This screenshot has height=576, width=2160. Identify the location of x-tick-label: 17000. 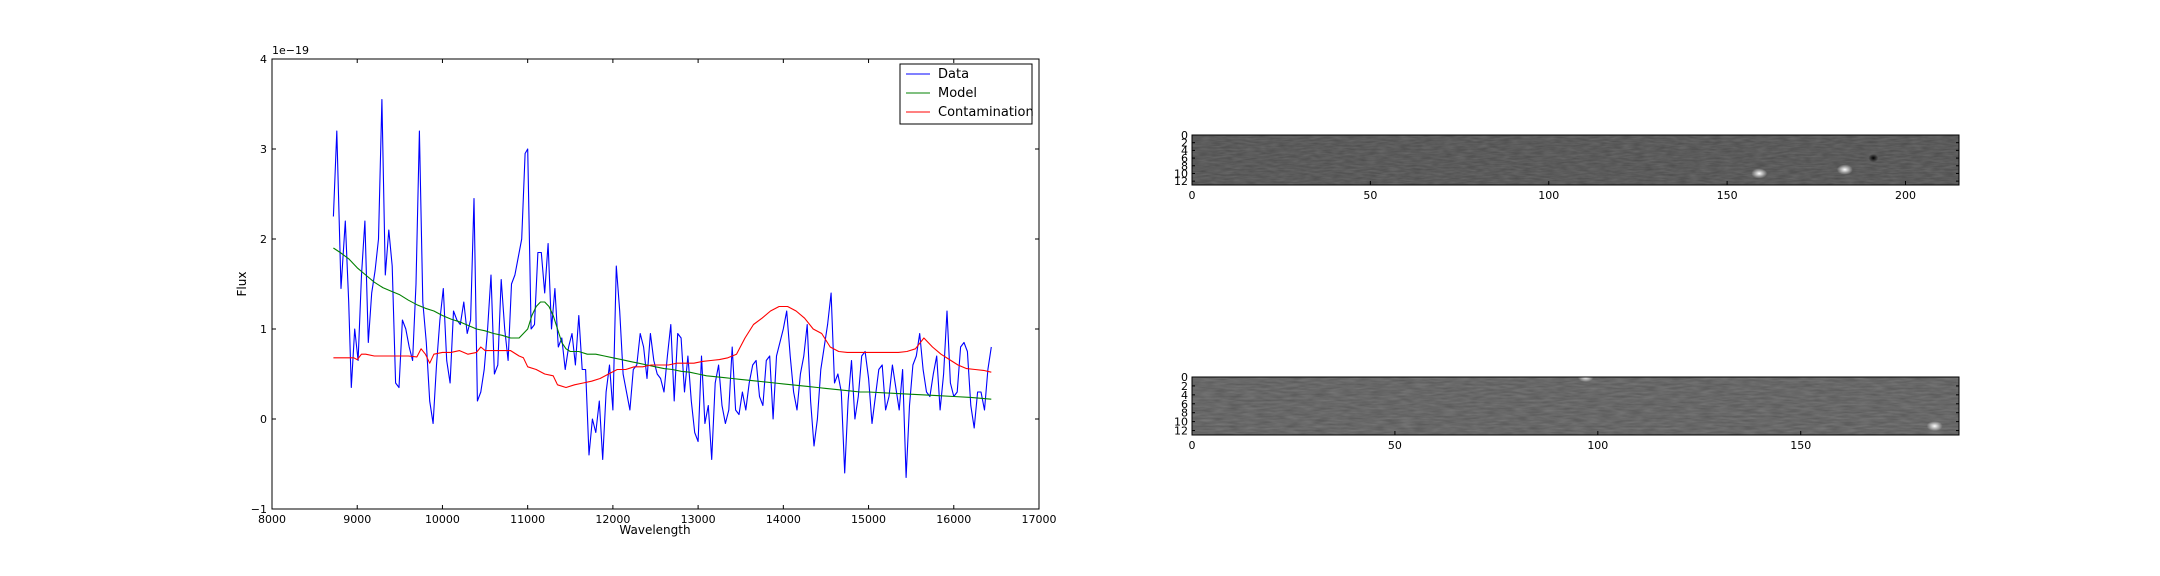
(1039, 519).